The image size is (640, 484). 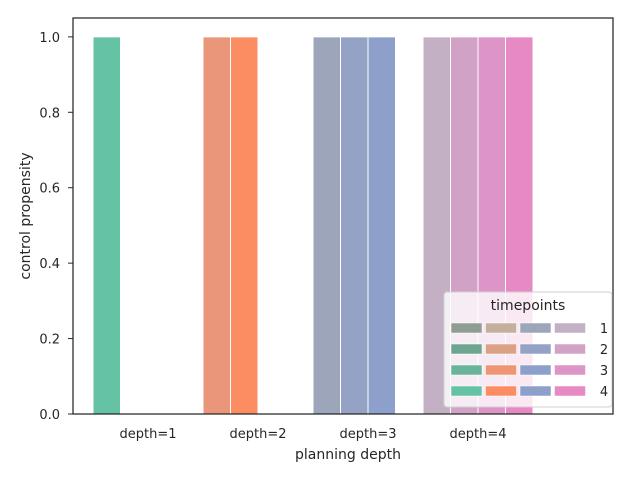 What do you see at coordinates (312, 434) in the screenshot?
I see `x-ticks: depth=1 depth=2 depth=3 depth=4` at bounding box center [312, 434].